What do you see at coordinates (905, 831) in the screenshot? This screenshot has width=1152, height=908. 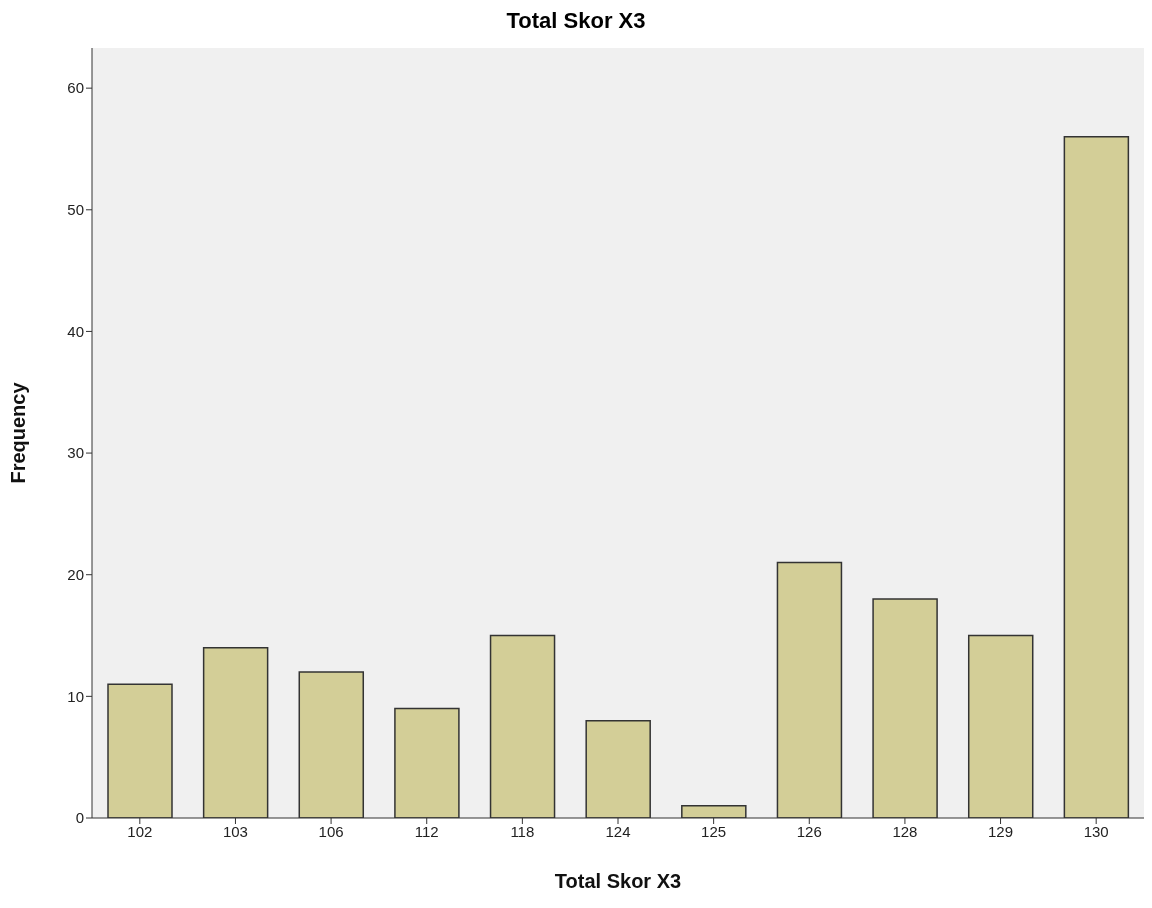 I see `x-tick-label: 128` at bounding box center [905, 831].